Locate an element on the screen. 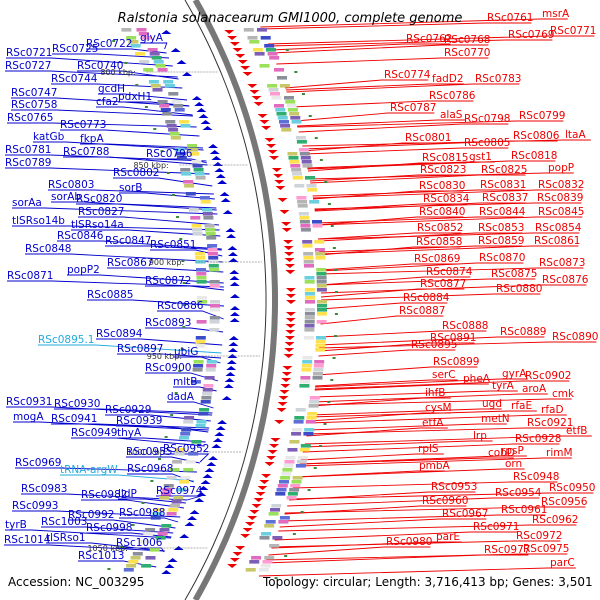 This screenshot has width=600, height=600. right-gene-label: rplS is located at coordinates (428, 449).